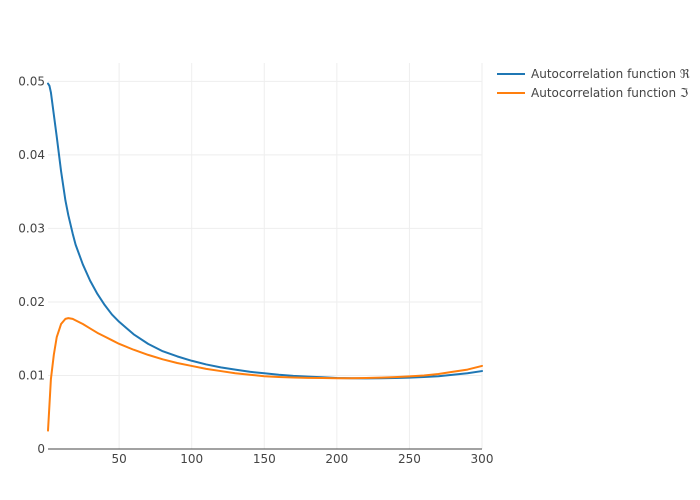 The image size is (700, 500). I want to click on y-tick-label: 0, so click(41, 449).